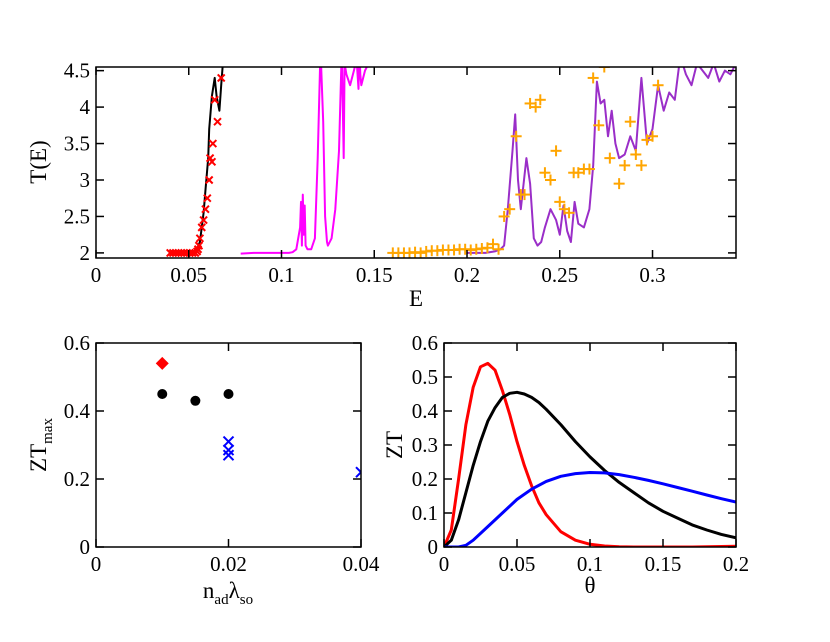  I want to click on bottom-left-frame, so click(228, 445).